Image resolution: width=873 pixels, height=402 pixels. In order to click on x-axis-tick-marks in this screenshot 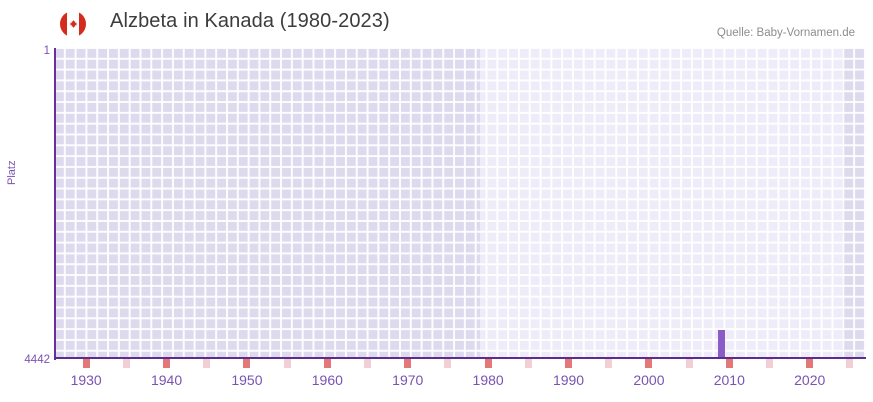, I will do `click(460, 363)`.